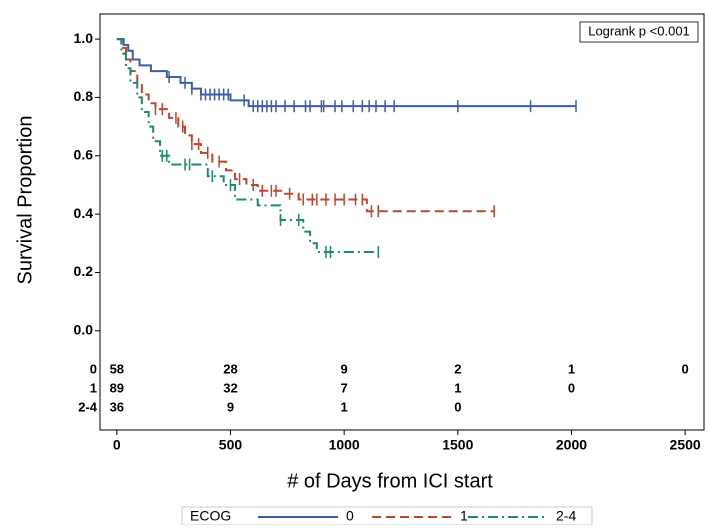  Describe the element at coordinates (117, 368) in the screenshot. I see `risk-count: 58` at that location.